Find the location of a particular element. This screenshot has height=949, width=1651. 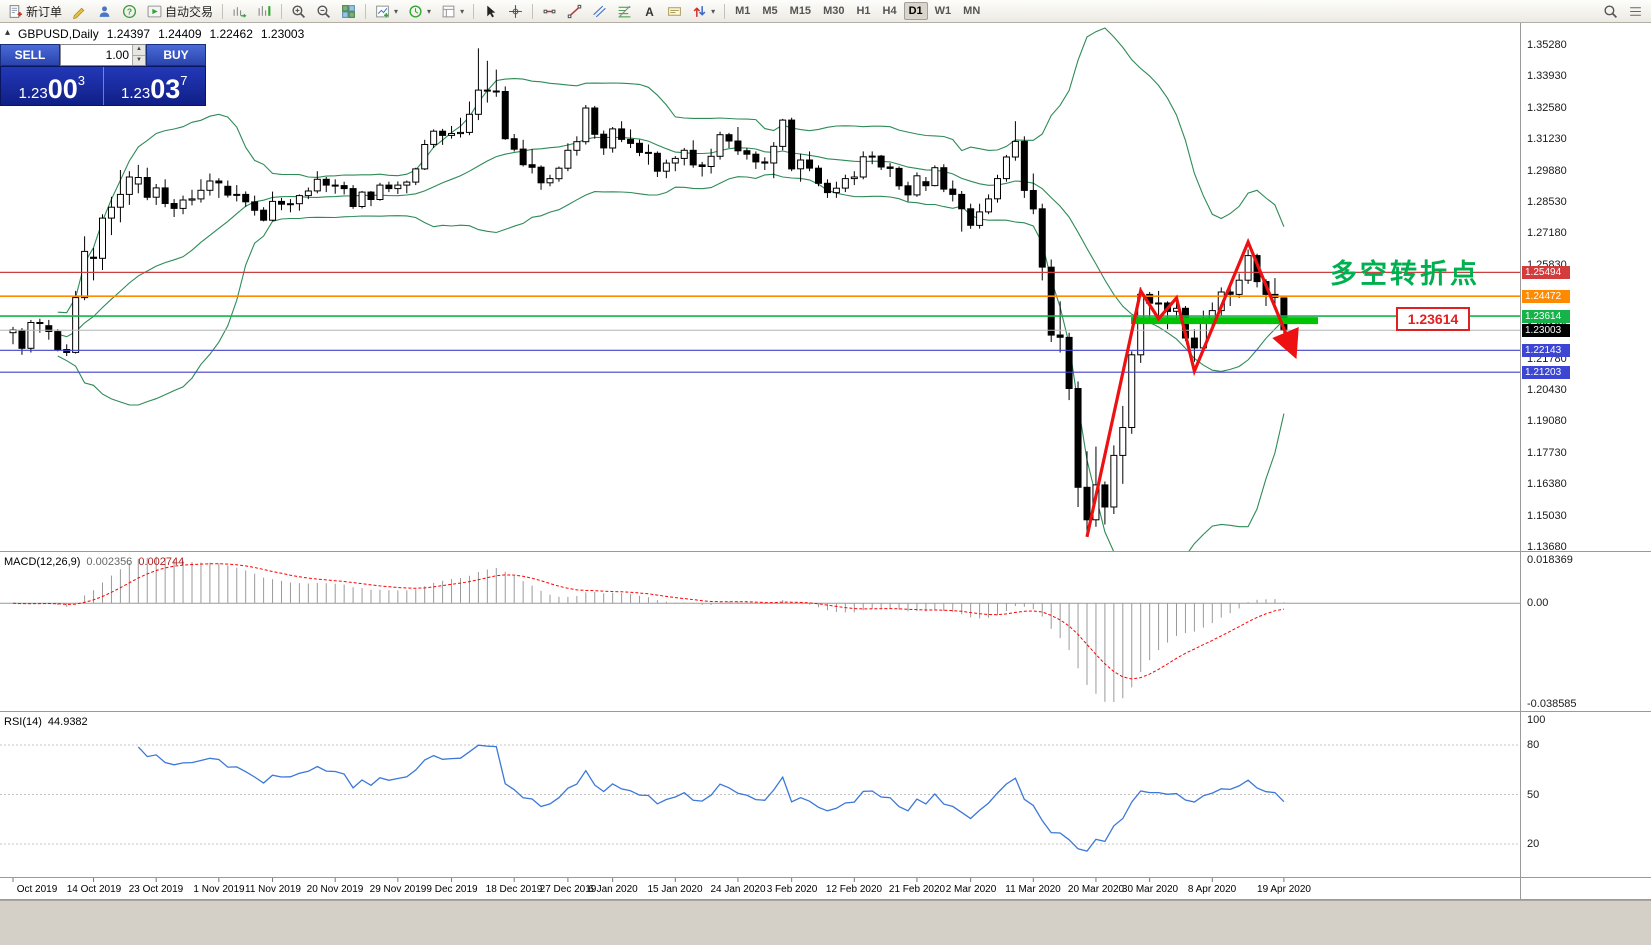

list-icon is located at coordinates (1635, 11).